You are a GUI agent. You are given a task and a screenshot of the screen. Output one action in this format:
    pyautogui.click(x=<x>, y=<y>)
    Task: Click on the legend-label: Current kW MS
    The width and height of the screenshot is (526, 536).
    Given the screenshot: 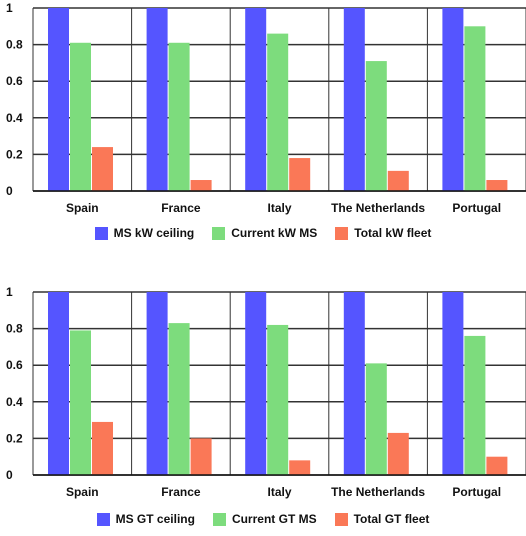 What is the action you would take?
    pyautogui.click(x=274, y=233)
    